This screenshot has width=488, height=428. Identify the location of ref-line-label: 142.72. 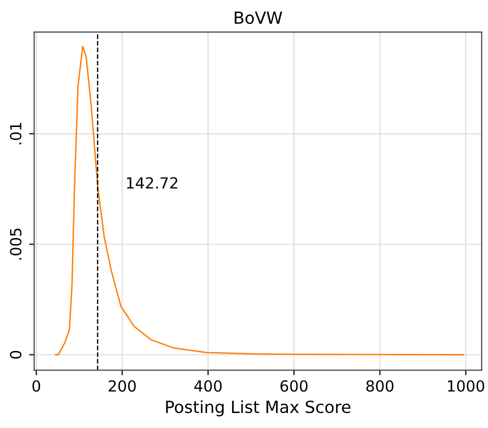
(152, 182).